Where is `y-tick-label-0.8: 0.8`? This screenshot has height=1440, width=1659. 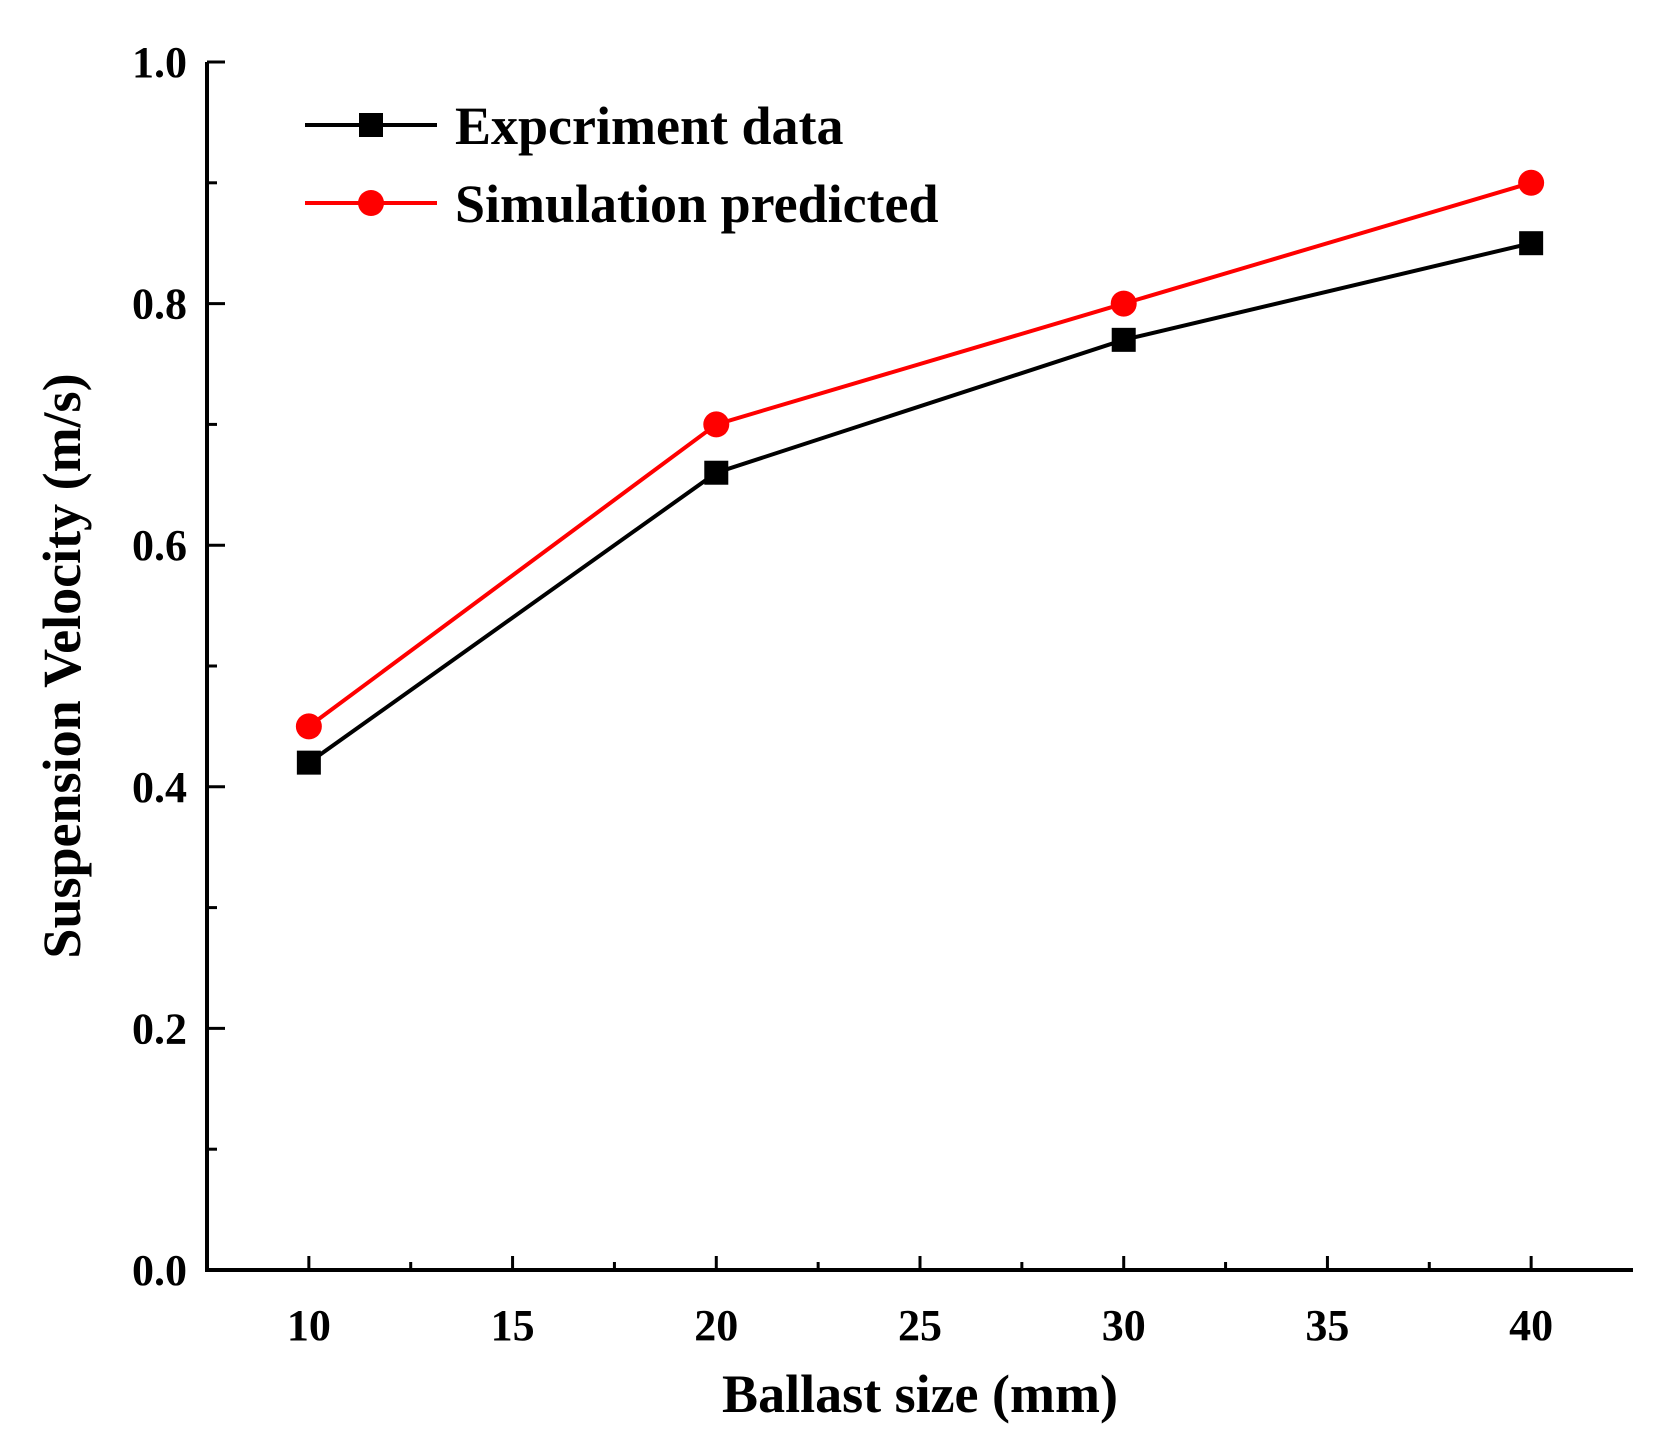
y-tick-label-0.8: 0.8 is located at coordinates (159, 304).